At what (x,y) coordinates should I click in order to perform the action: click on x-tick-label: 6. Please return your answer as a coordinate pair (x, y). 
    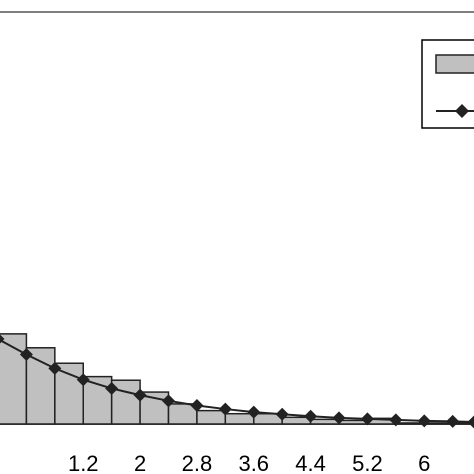
    Looking at the image, I should click on (424, 462).